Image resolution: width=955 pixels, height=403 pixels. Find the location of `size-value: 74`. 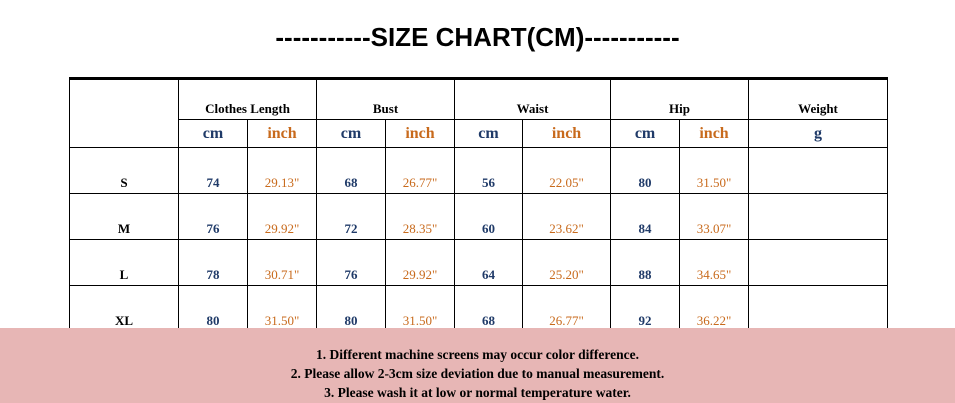

size-value: 74 is located at coordinates (213, 170).